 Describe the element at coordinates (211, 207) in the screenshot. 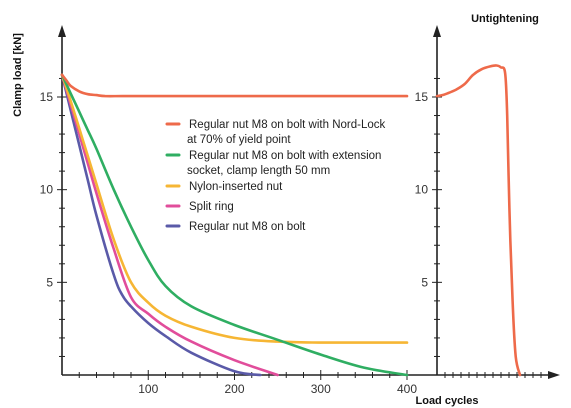

I see `legend-label-3: Split ring` at that location.